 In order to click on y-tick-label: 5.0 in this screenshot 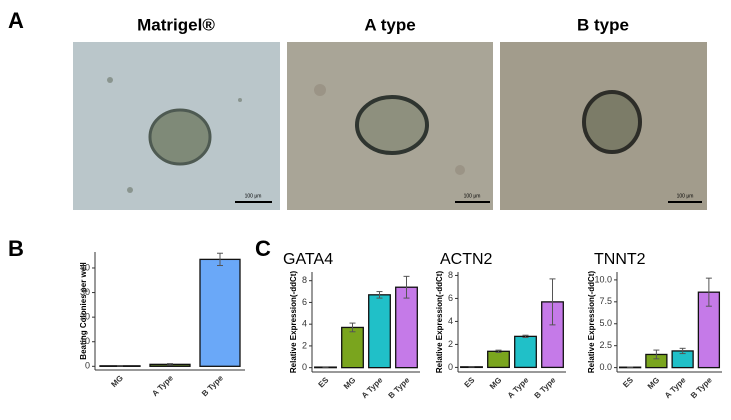, I will do `click(605, 323)`.